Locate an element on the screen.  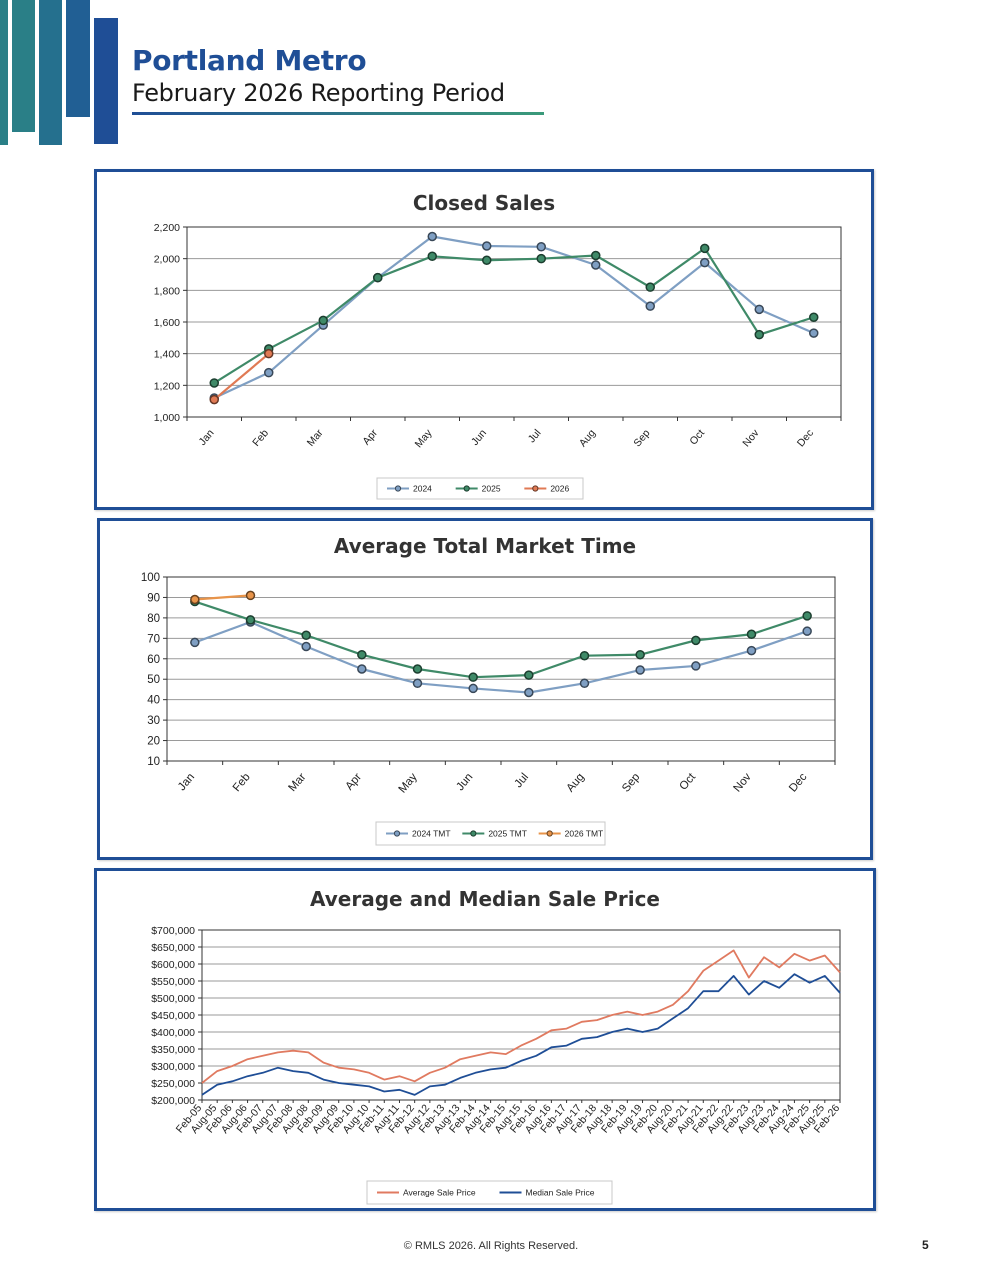
y-tick-label: 20 is located at coordinates (153, 742).